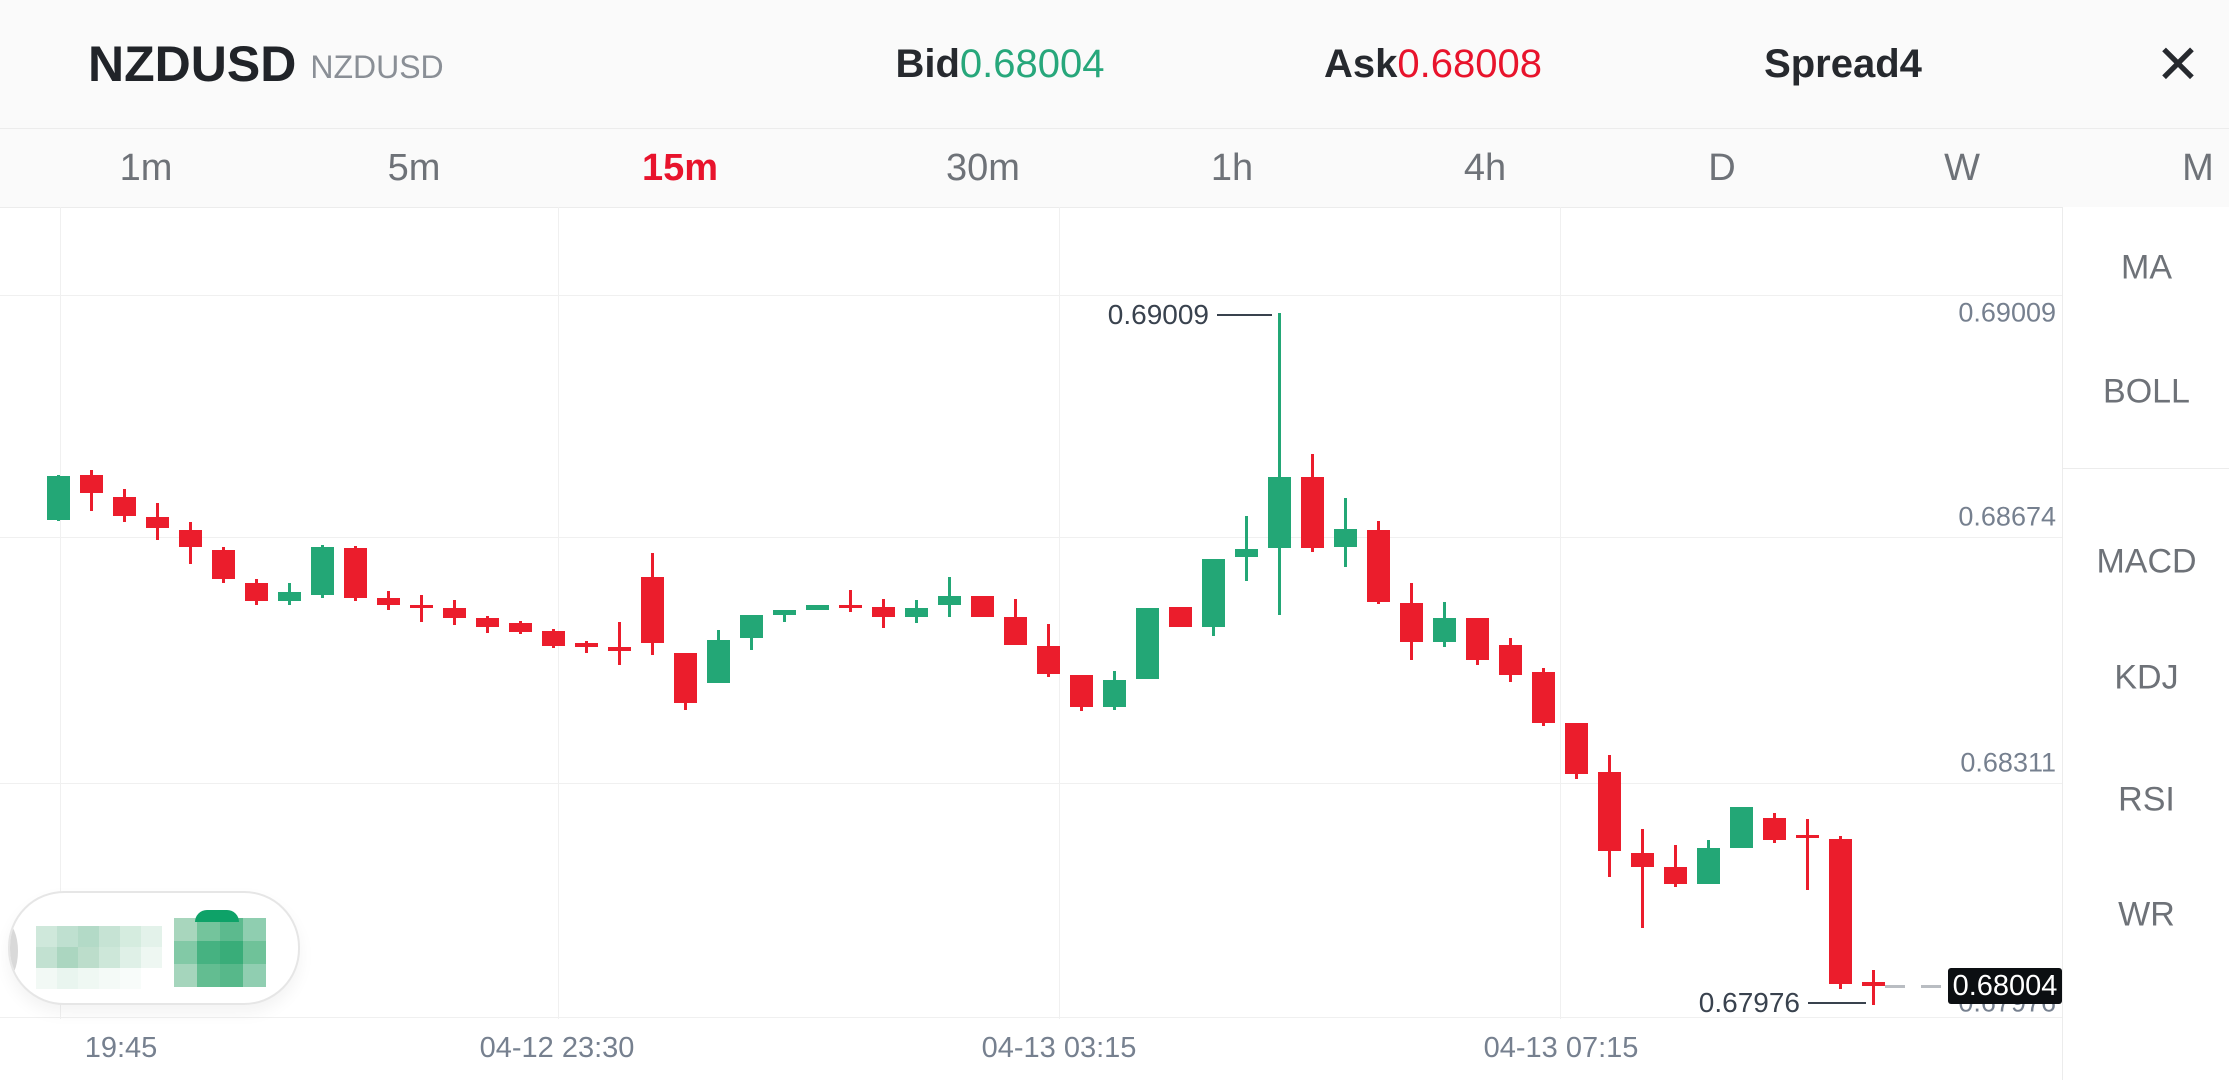 The height and width of the screenshot is (1080, 2229). I want to click on bid-label: Bid, so click(927, 63).